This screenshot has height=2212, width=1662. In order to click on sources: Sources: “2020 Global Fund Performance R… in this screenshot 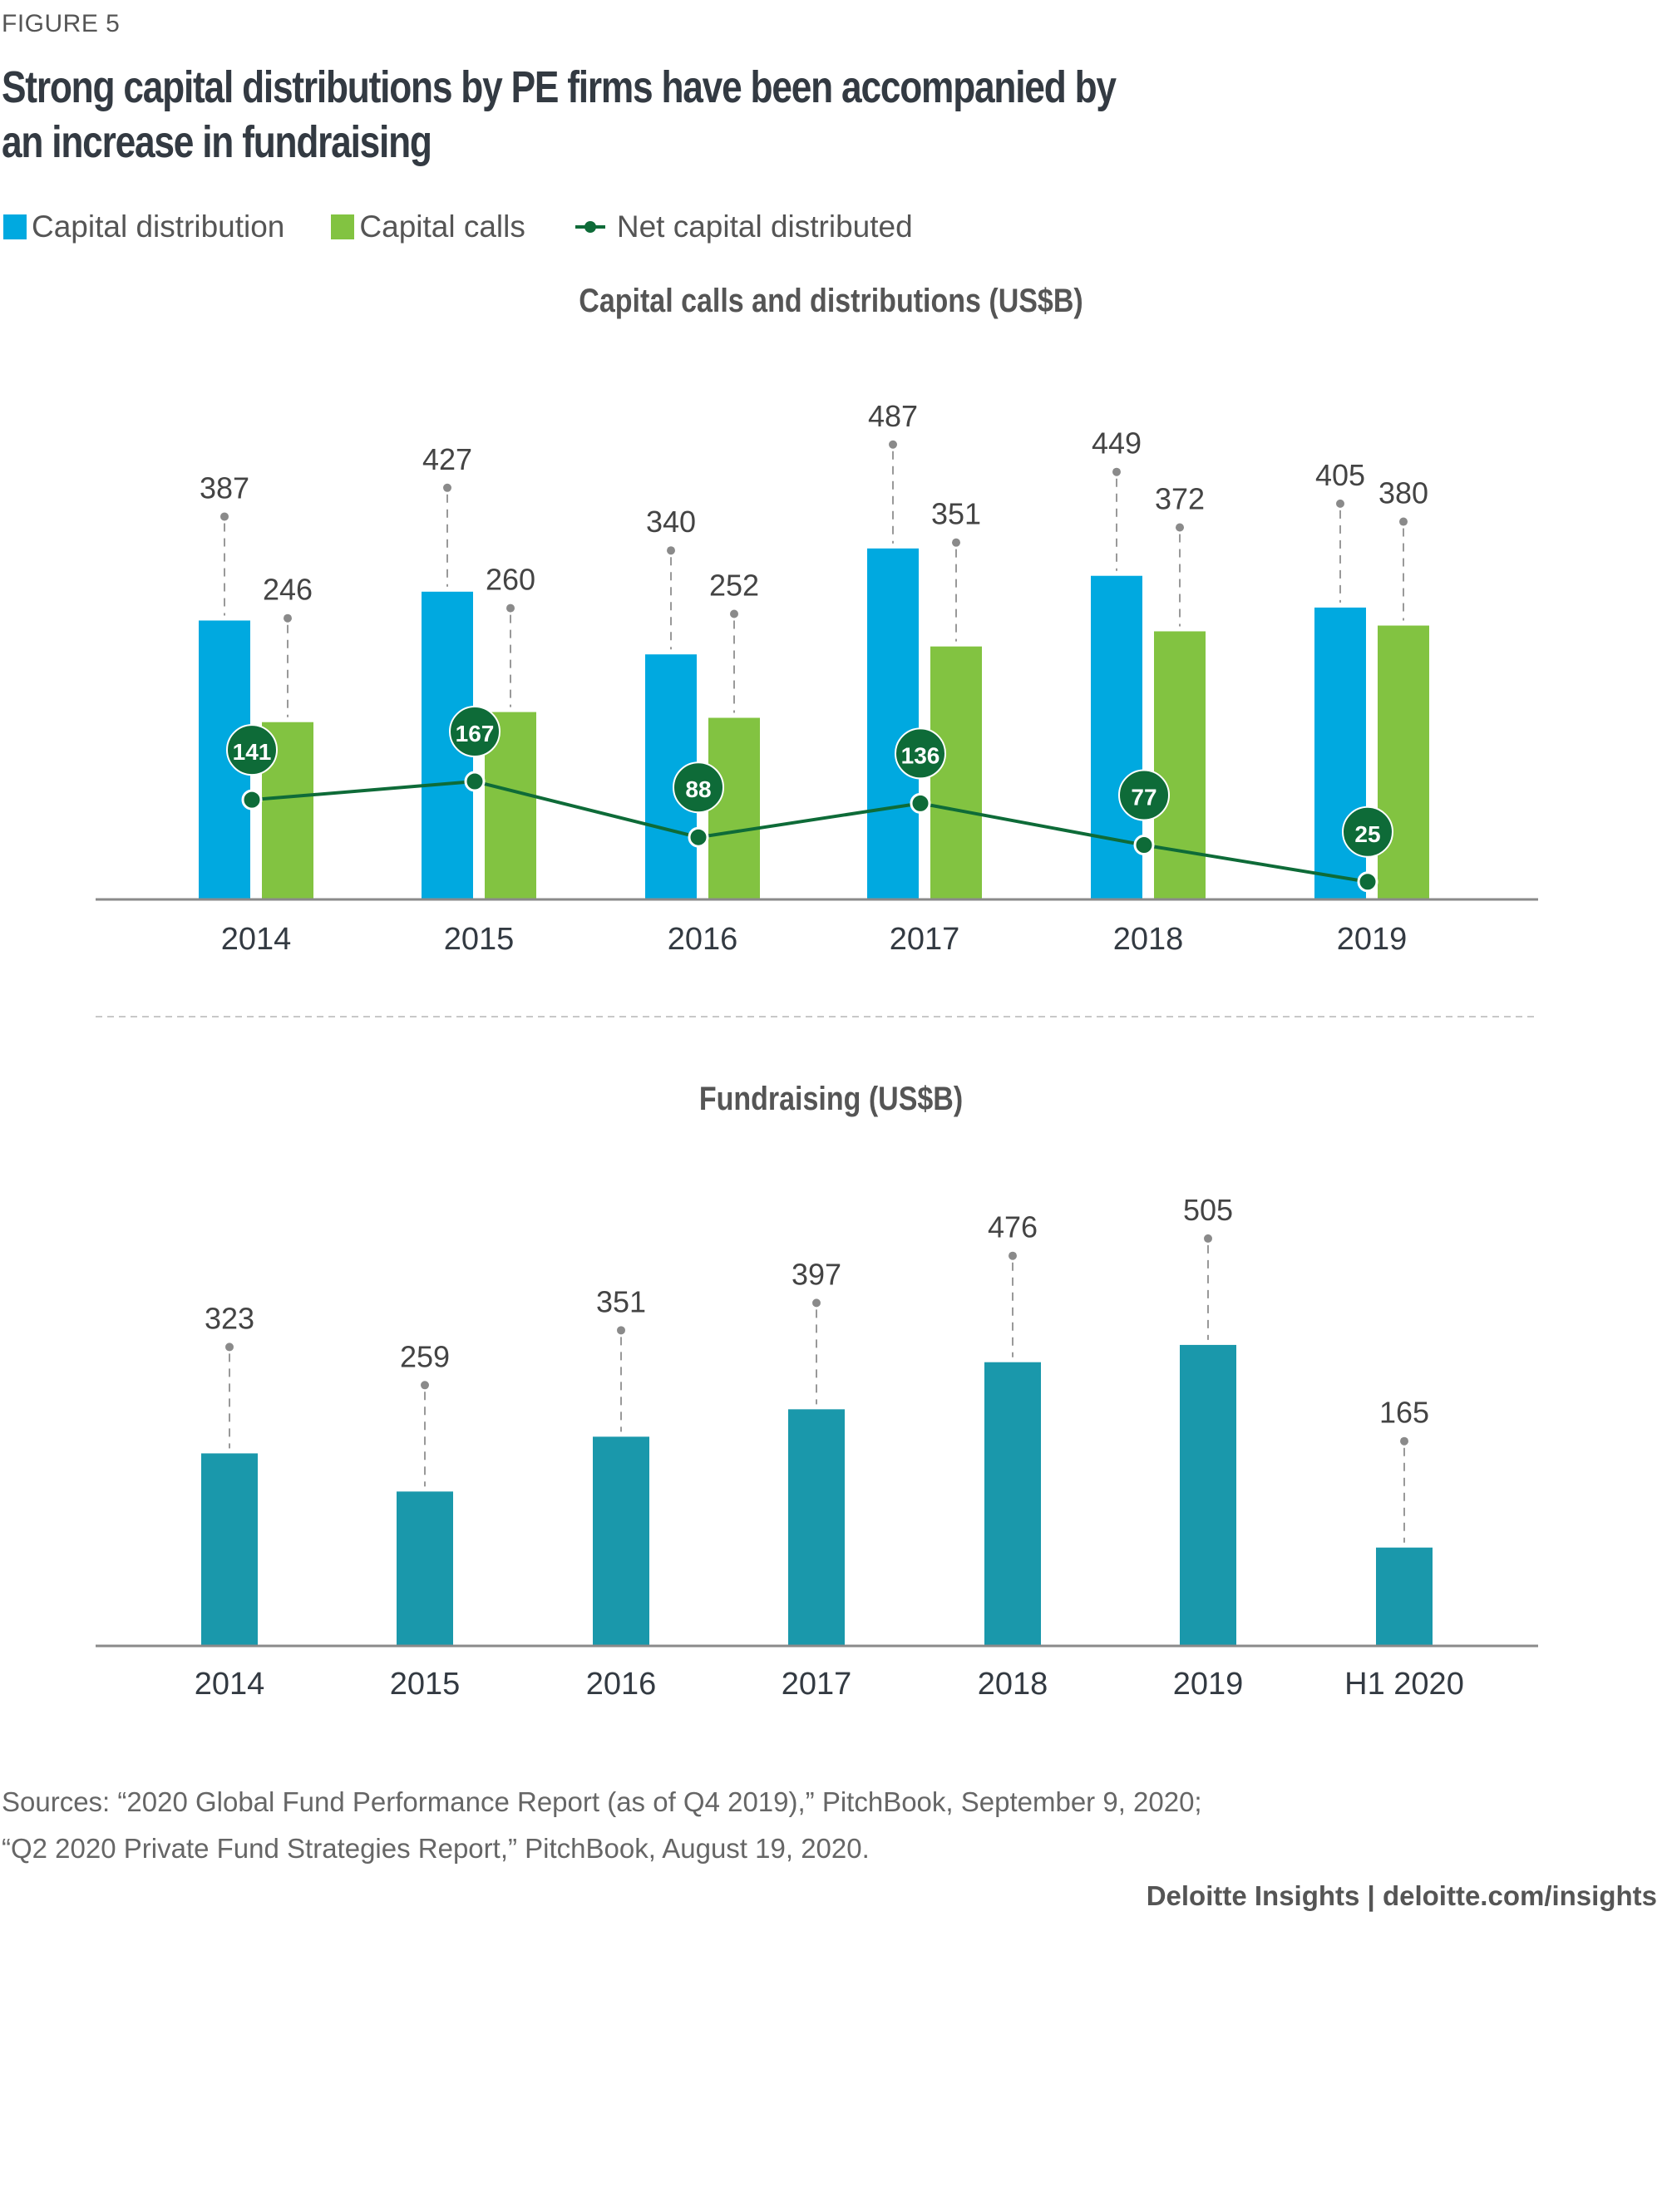, I will do `click(602, 1825)`.